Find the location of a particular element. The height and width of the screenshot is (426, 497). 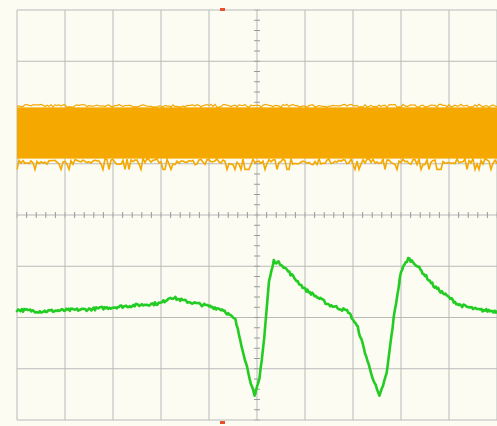

trigger-position-marker-bottom is located at coordinates (222, 422).